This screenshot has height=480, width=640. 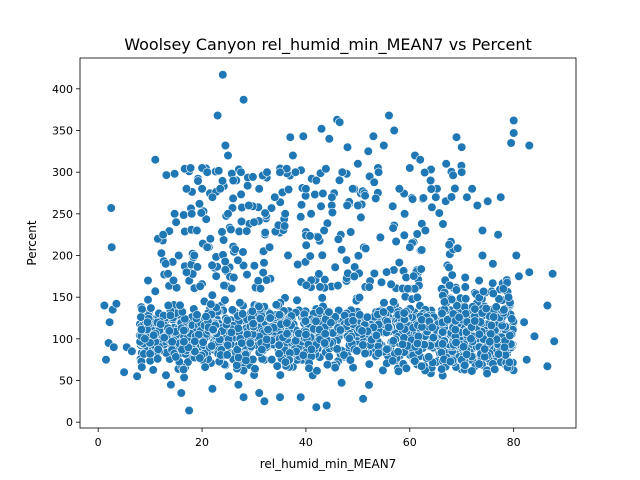 What do you see at coordinates (410, 442) in the screenshot?
I see `x-tick-label: 60` at bounding box center [410, 442].